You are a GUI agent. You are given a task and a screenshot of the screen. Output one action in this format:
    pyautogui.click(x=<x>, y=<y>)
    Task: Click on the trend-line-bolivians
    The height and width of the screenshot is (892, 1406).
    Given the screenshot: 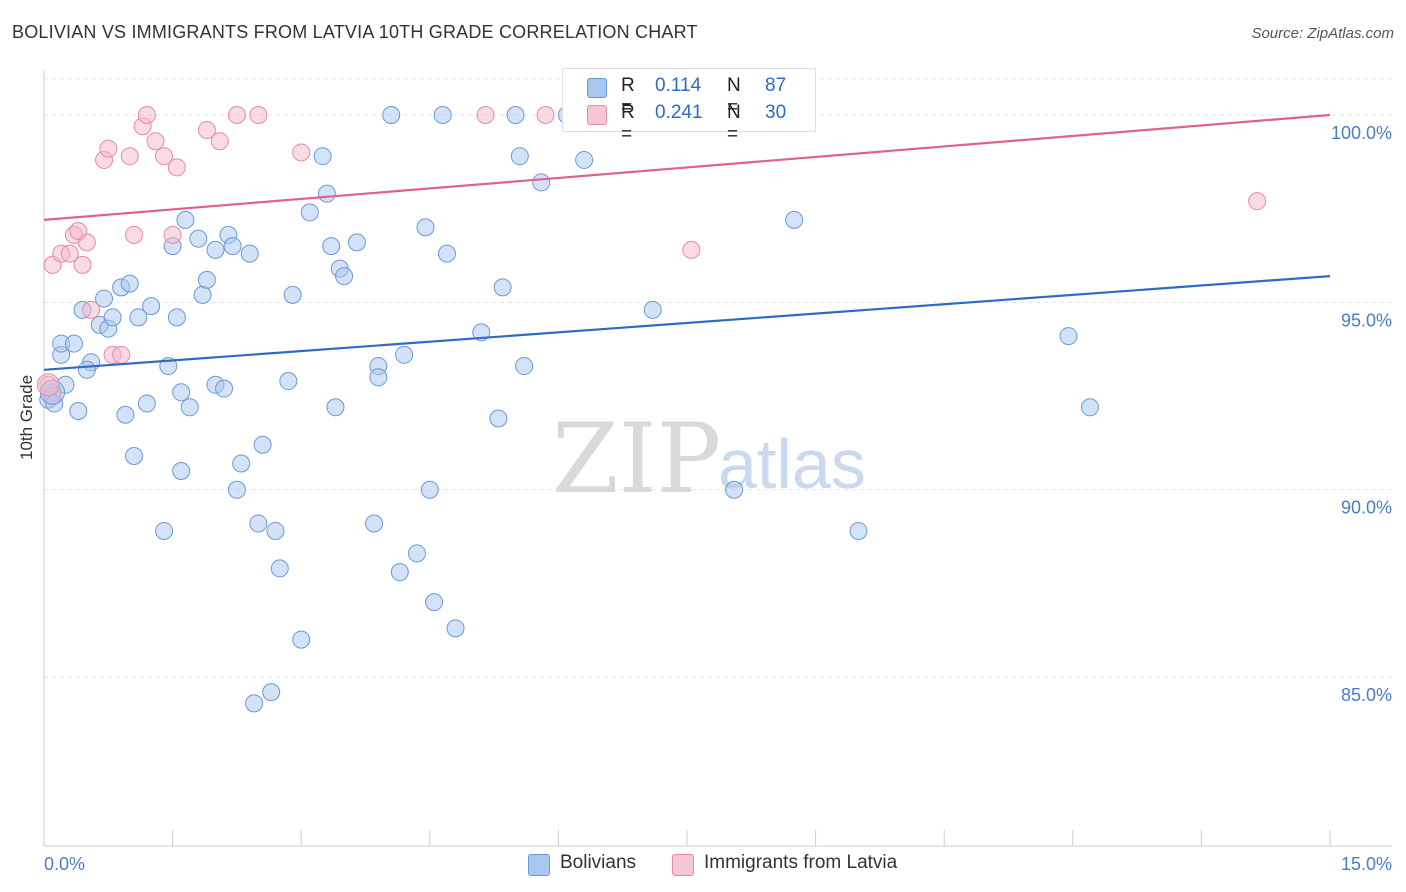 What is the action you would take?
    pyautogui.click(x=687, y=323)
    